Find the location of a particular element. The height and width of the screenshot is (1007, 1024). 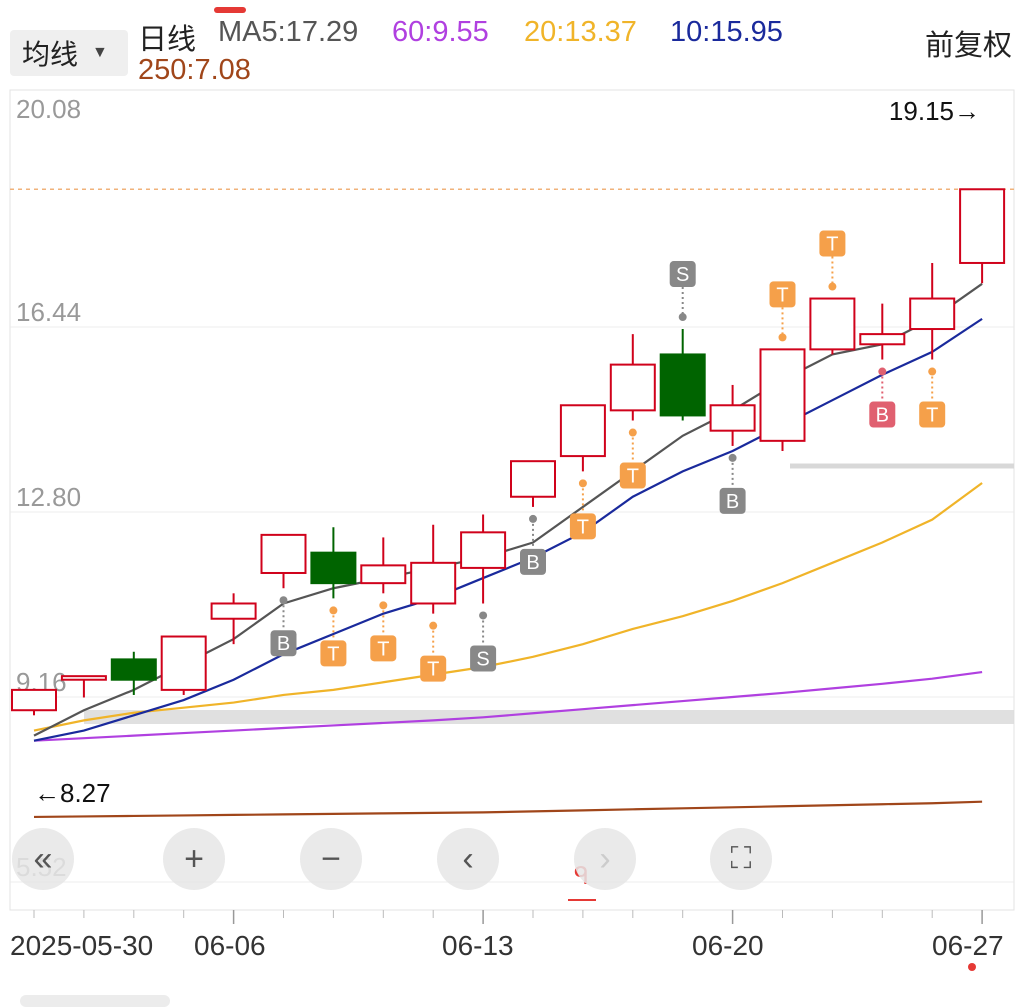

ma-selector-label: 均线 is located at coordinates (50, 54).